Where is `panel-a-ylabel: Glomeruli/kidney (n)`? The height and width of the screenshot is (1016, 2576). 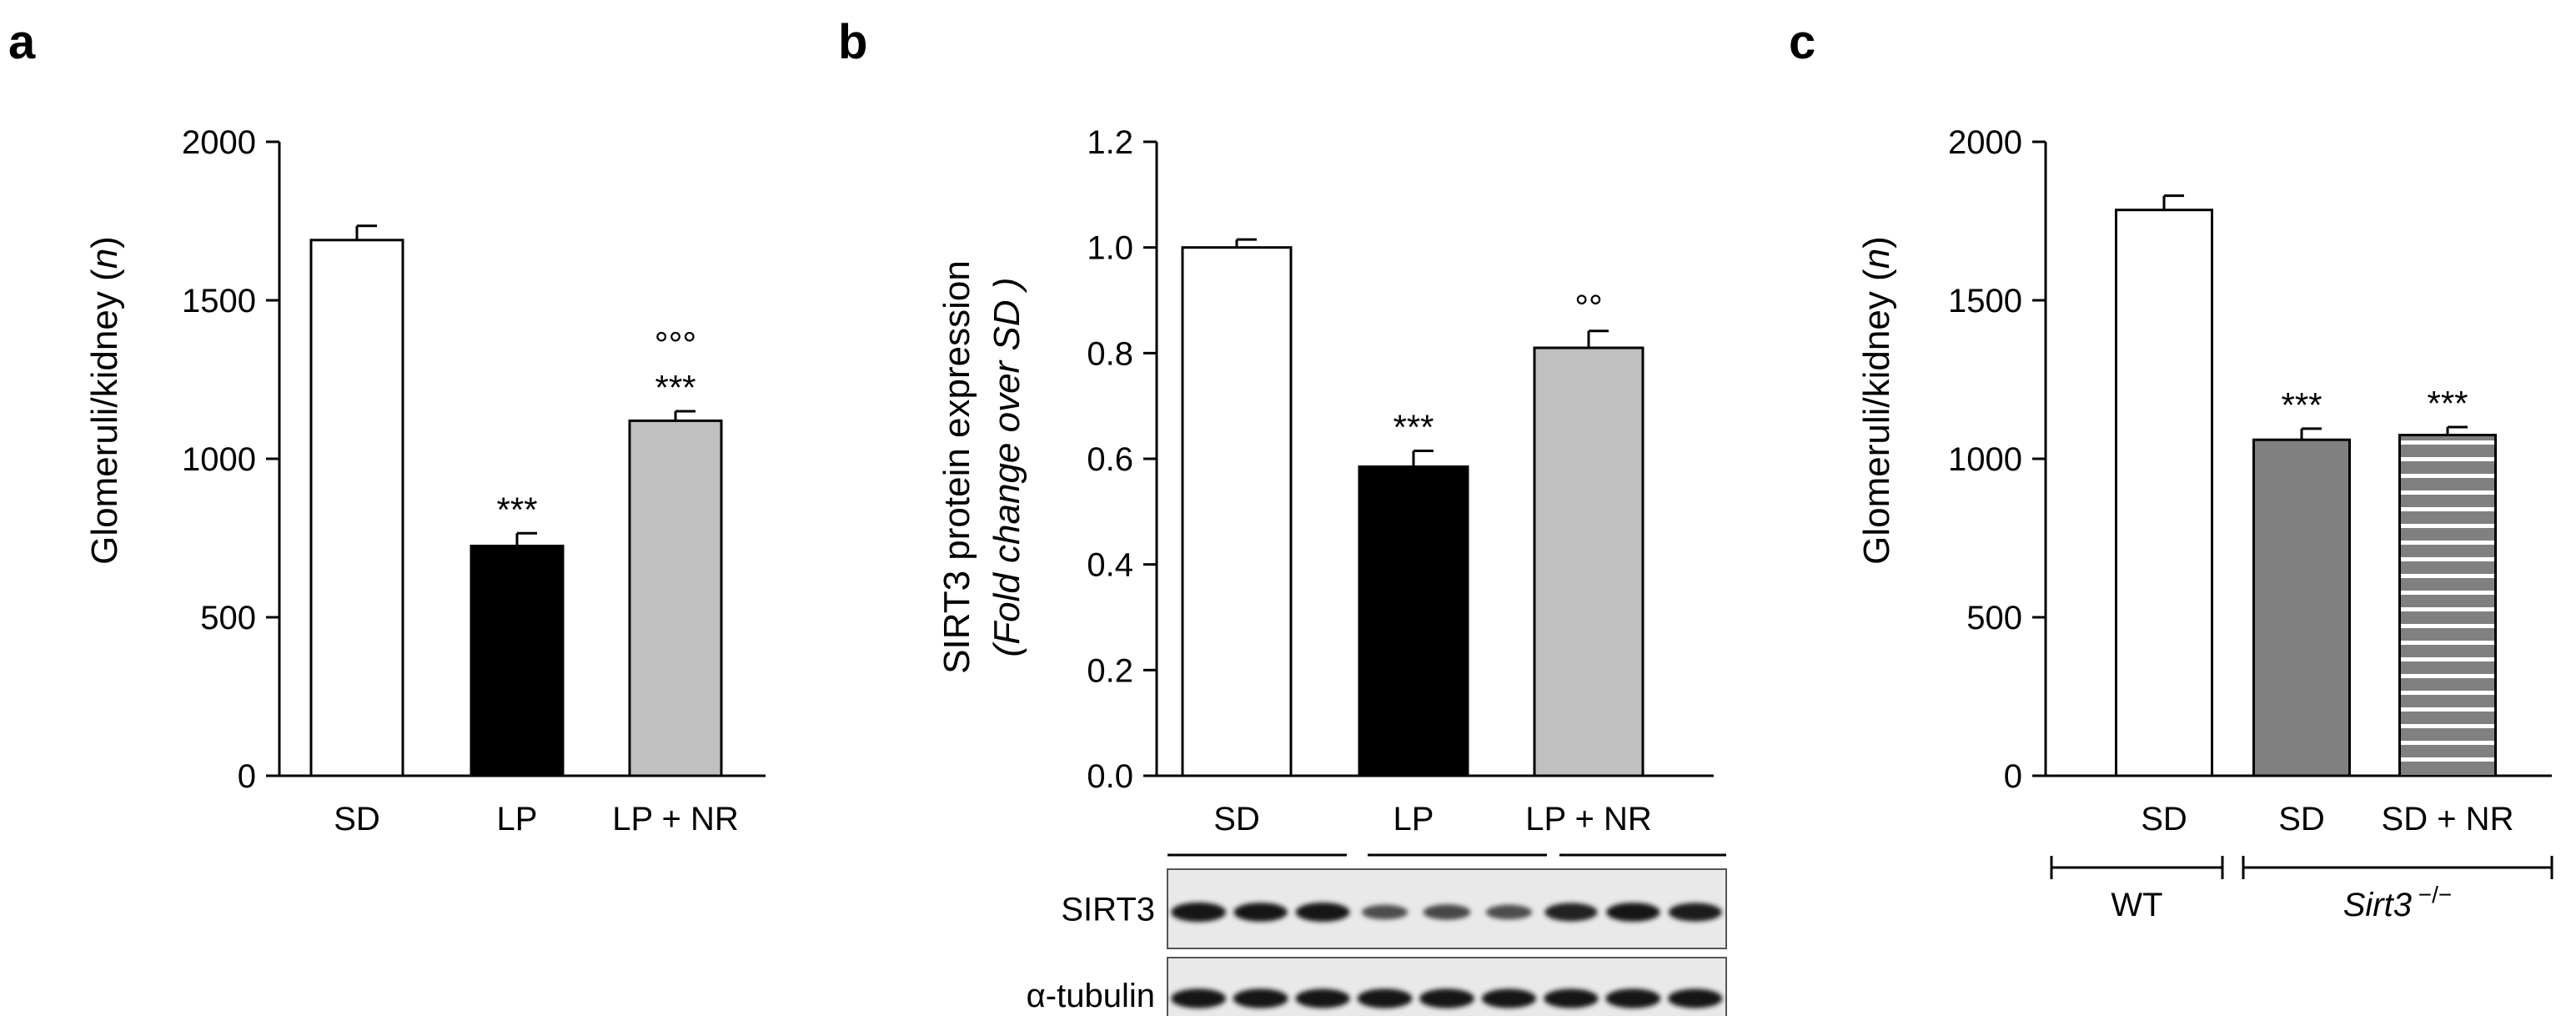
panel-a-ylabel: Glomeruli/kidney (n) is located at coordinates (104, 401).